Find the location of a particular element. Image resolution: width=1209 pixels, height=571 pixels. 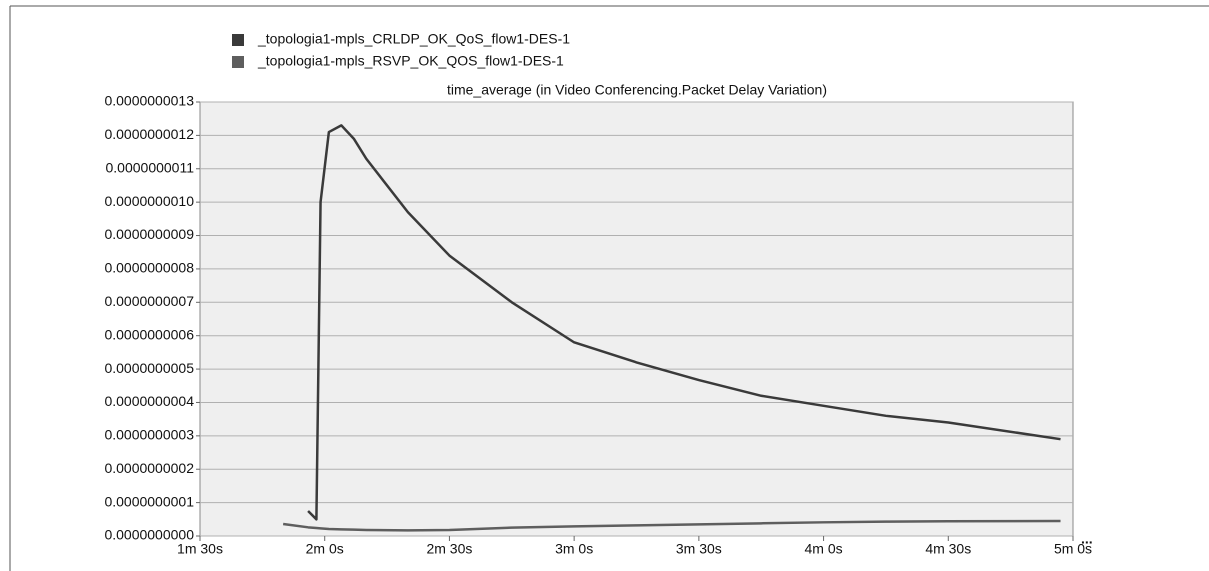

x-tick-label: 2m 0s is located at coordinates (325, 549).